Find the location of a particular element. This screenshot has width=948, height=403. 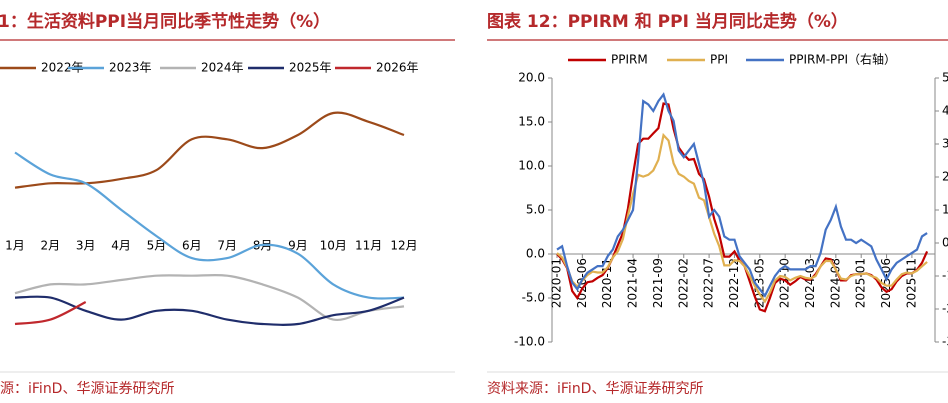

x-tick-label: 2023-05 is located at coordinates (759, 283).